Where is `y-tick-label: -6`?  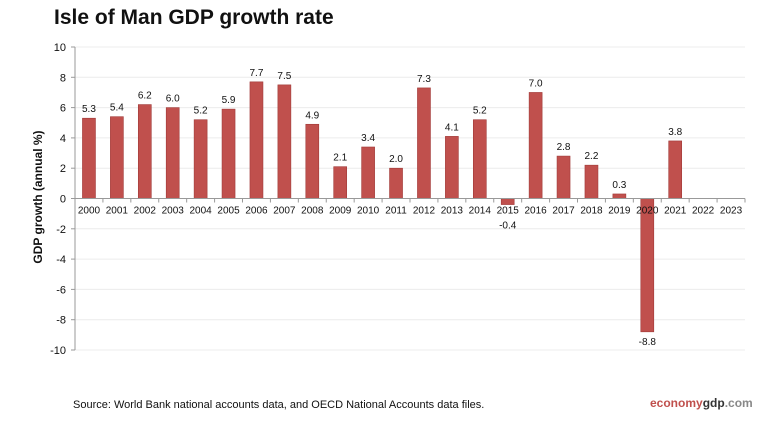
y-tick-label: -6 is located at coordinates (61, 290).